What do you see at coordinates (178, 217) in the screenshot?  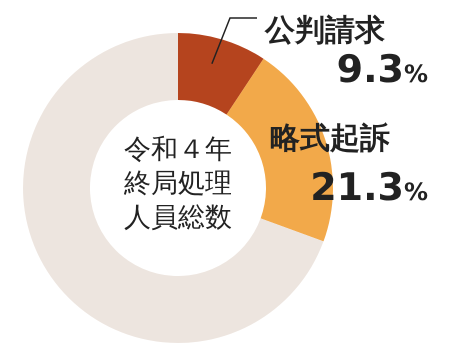 I see `text: 人員総数` at bounding box center [178, 217].